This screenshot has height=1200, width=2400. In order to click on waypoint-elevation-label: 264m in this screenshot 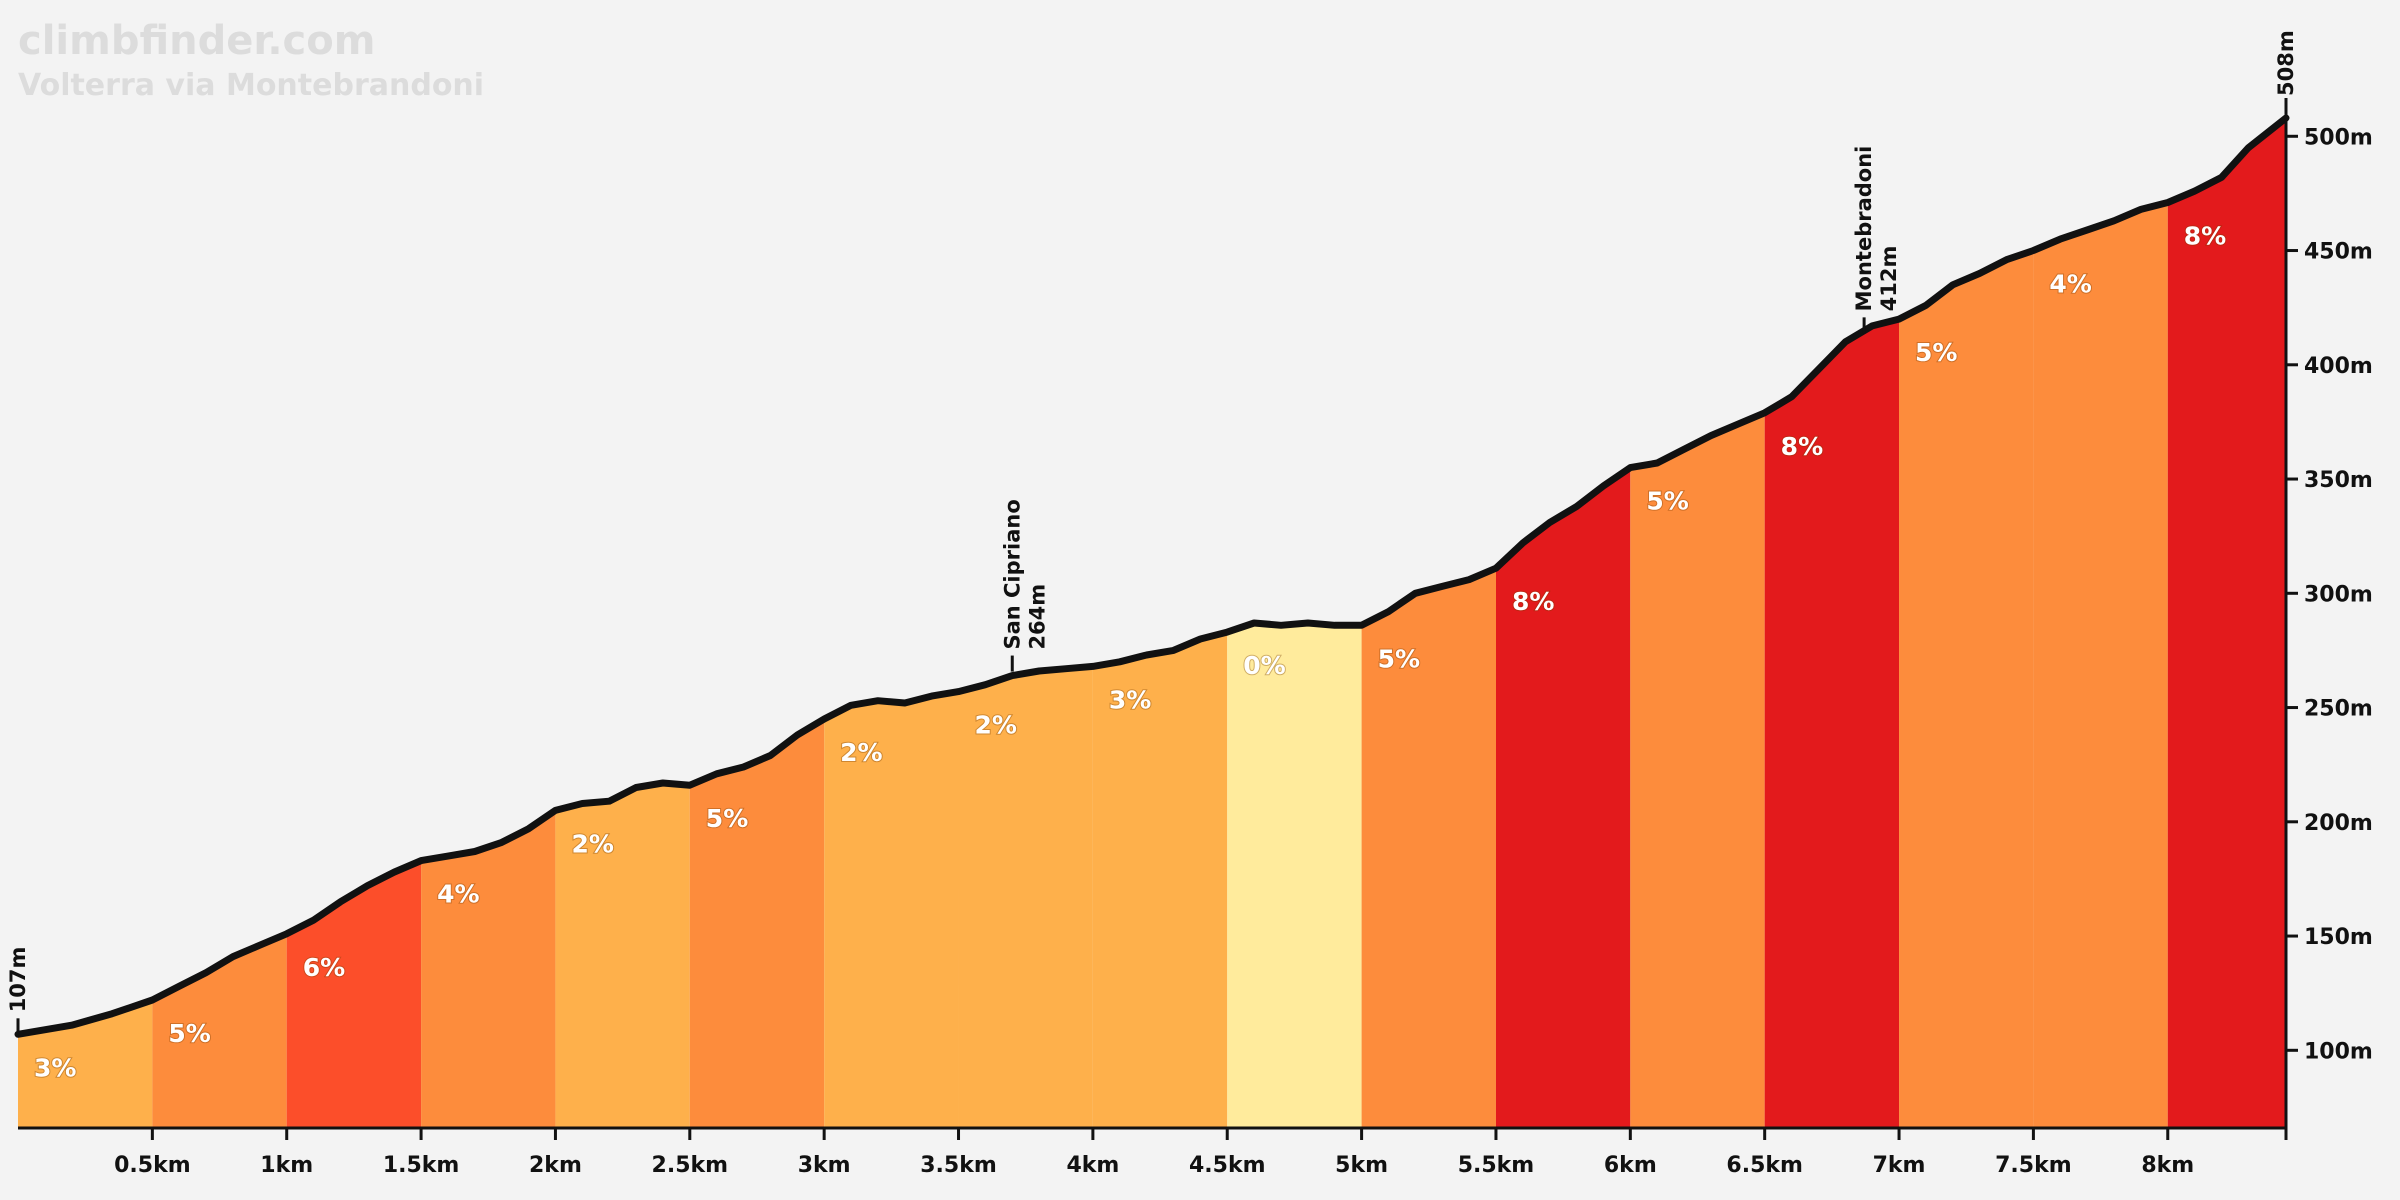, I will do `click(1037, 617)`.